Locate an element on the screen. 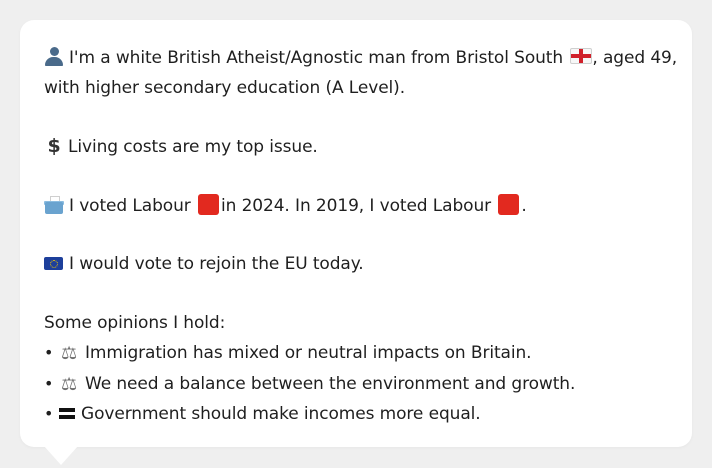 This screenshot has width=712, height=468. vote-text-3: . is located at coordinates (524, 205).